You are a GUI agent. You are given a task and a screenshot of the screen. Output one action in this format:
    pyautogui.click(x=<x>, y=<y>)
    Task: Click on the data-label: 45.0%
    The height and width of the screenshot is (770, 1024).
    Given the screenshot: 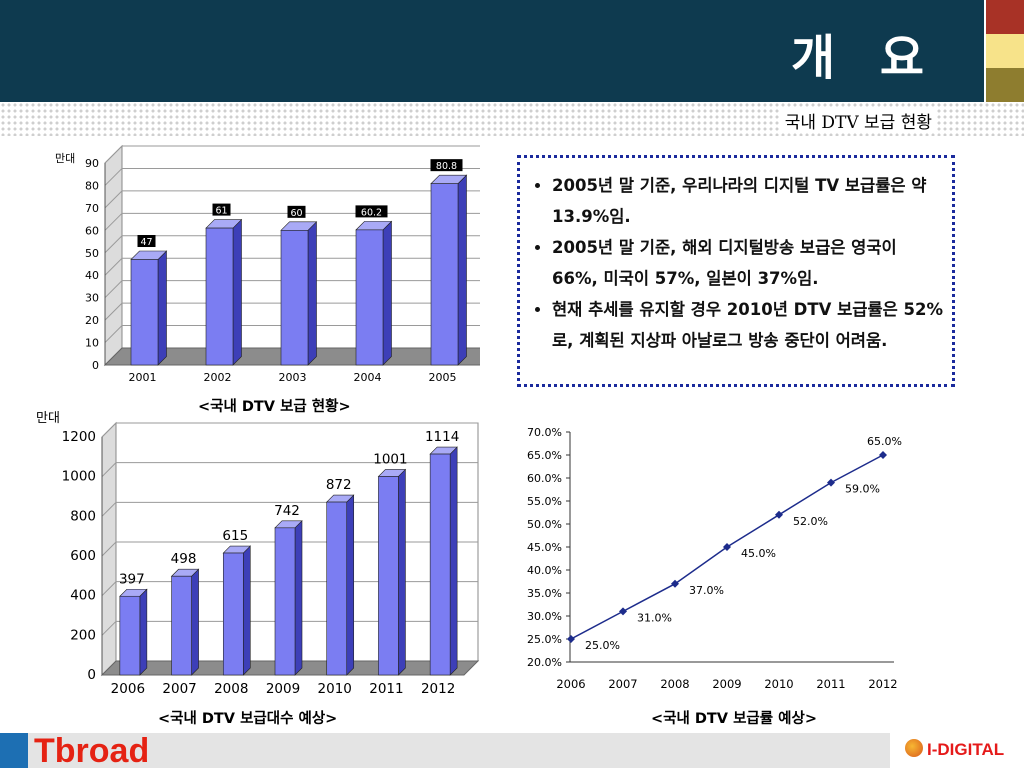 What is the action you would take?
    pyautogui.click(x=758, y=553)
    